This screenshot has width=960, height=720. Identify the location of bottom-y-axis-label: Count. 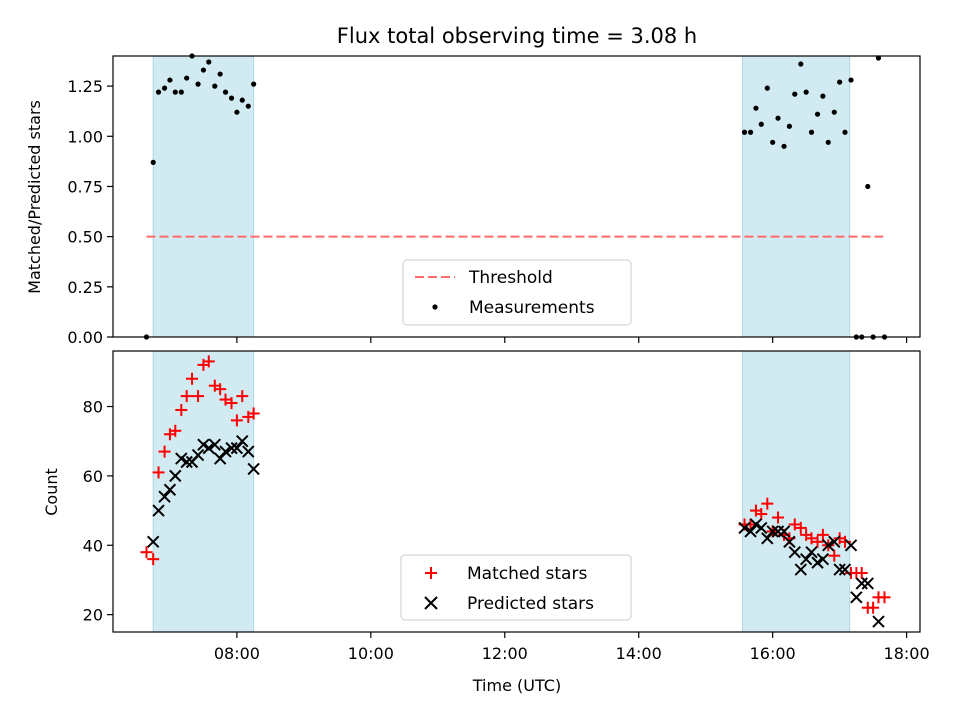
(51, 492).